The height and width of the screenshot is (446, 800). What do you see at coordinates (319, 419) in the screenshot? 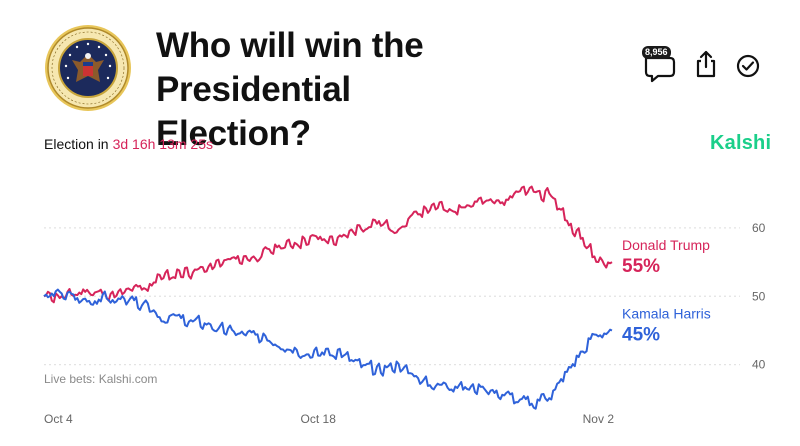
I see `x-tick-label: Oct 18` at bounding box center [319, 419].